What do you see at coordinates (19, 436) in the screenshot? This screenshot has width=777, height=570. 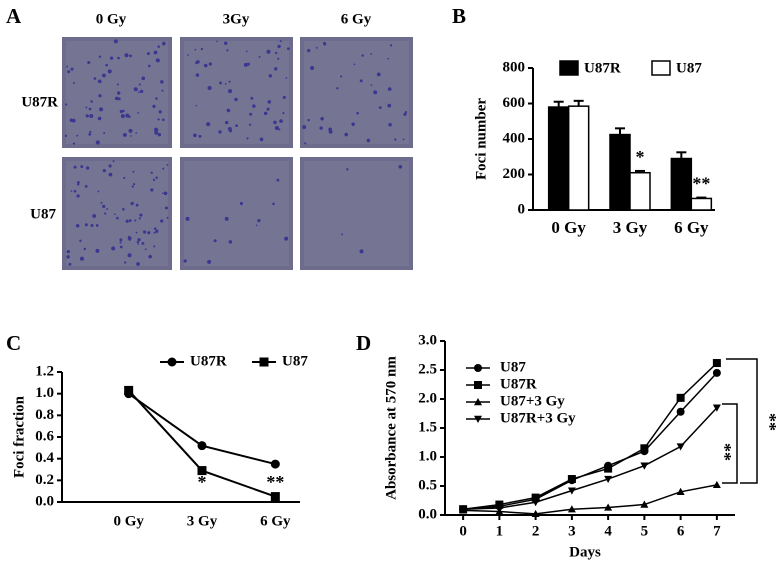 I see `y-axis-label: Foci fraction` at bounding box center [19, 436].